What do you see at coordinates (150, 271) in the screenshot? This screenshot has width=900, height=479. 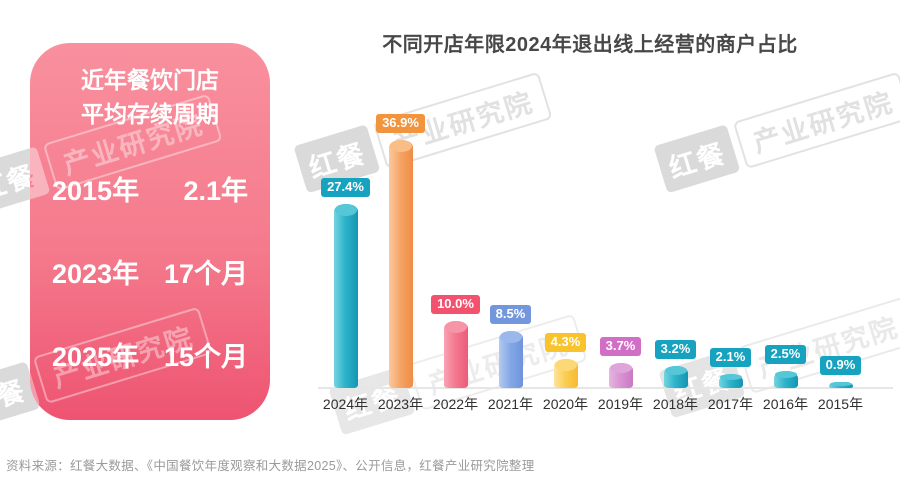 I see `card-row-2023: 2023年 17个月` at bounding box center [150, 271].